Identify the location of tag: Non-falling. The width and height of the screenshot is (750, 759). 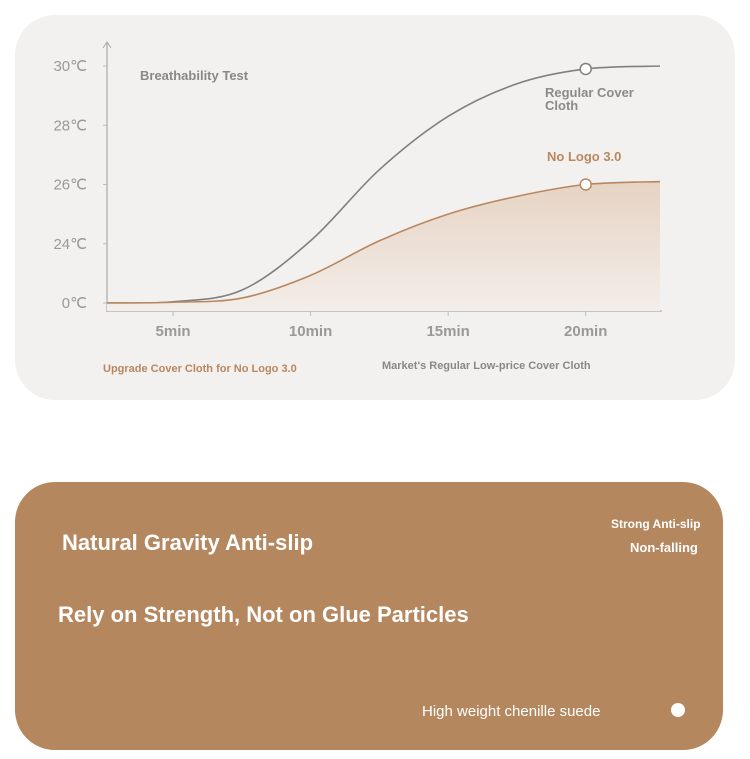
(664, 547).